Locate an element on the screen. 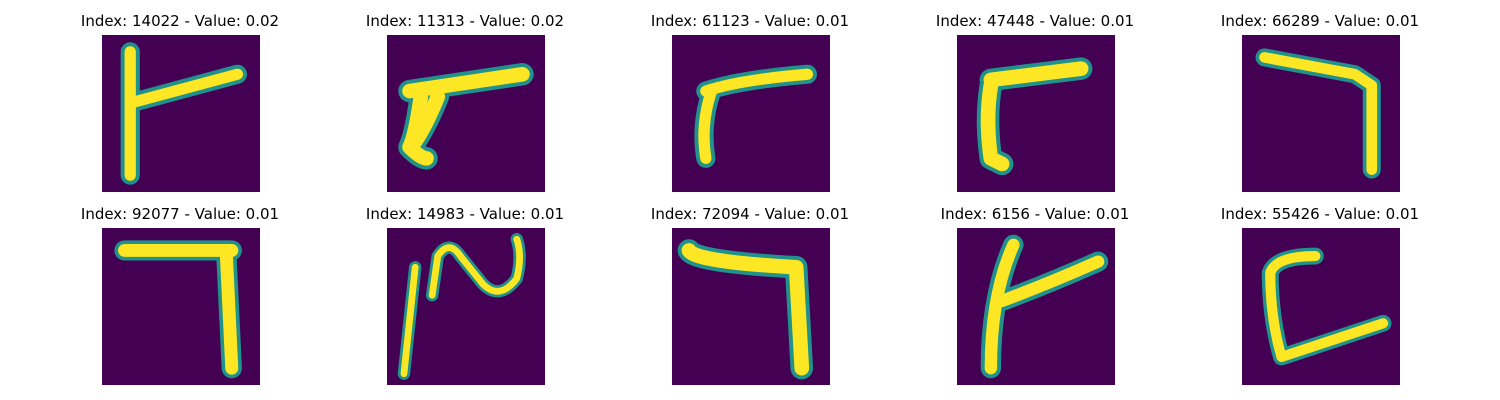  panel-title: Index: 55426 - Value: 0.01 is located at coordinates (1320, 214).